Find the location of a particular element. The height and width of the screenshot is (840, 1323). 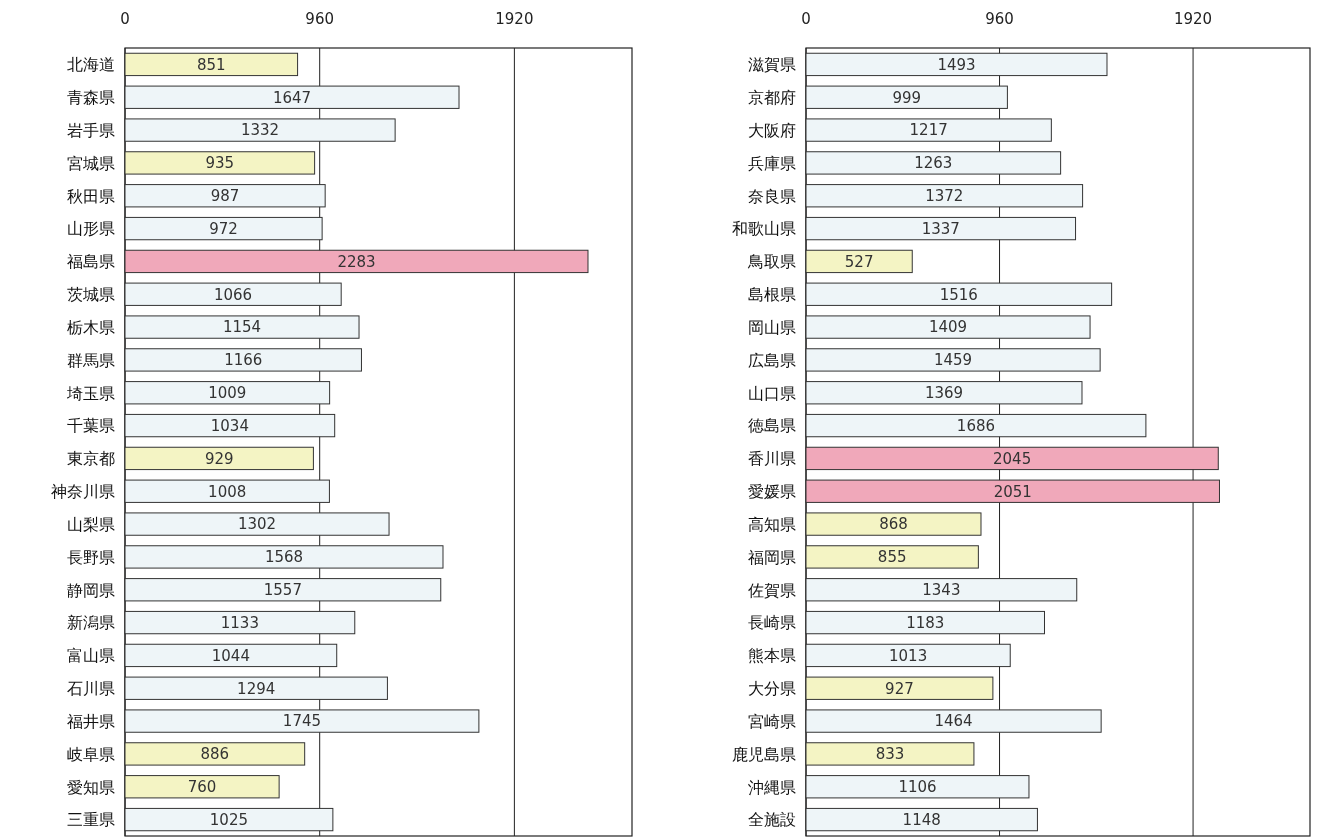

data-label: 1154 is located at coordinates (242, 327).